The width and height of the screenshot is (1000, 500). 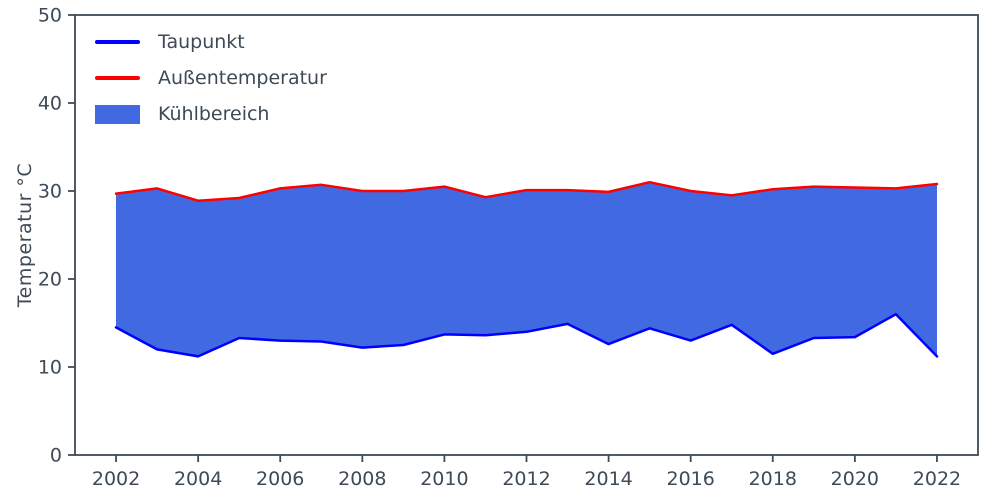 What do you see at coordinates (214, 114) in the screenshot?
I see `legend-label-kuehlbereich: Kühlbereich` at bounding box center [214, 114].